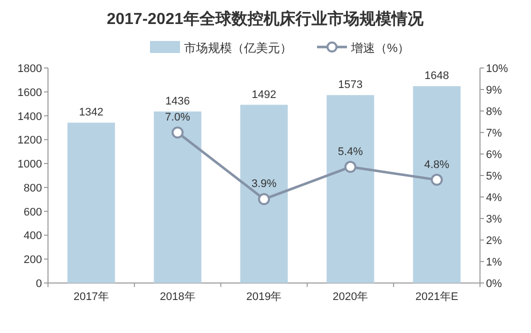 The width and height of the screenshot is (531, 333). What do you see at coordinates (33, 260) in the screenshot?
I see `y-tick-label: 200` at bounding box center [33, 260].